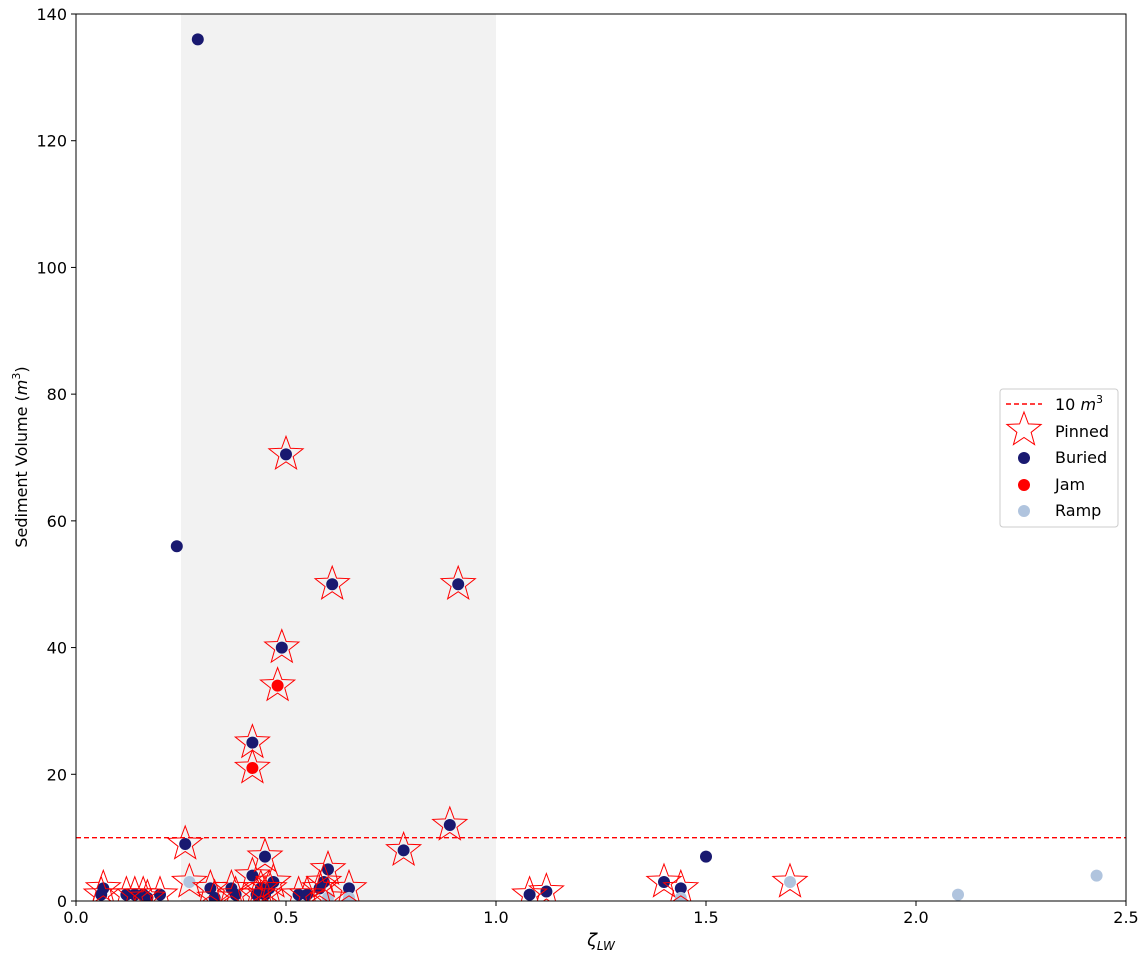 Image resolution: width=1146 pixels, height=956 pixels. What do you see at coordinates (705, 917) in the screenshot?
I see `x-tick-label: 1.5` at bounding box center [705, 917].